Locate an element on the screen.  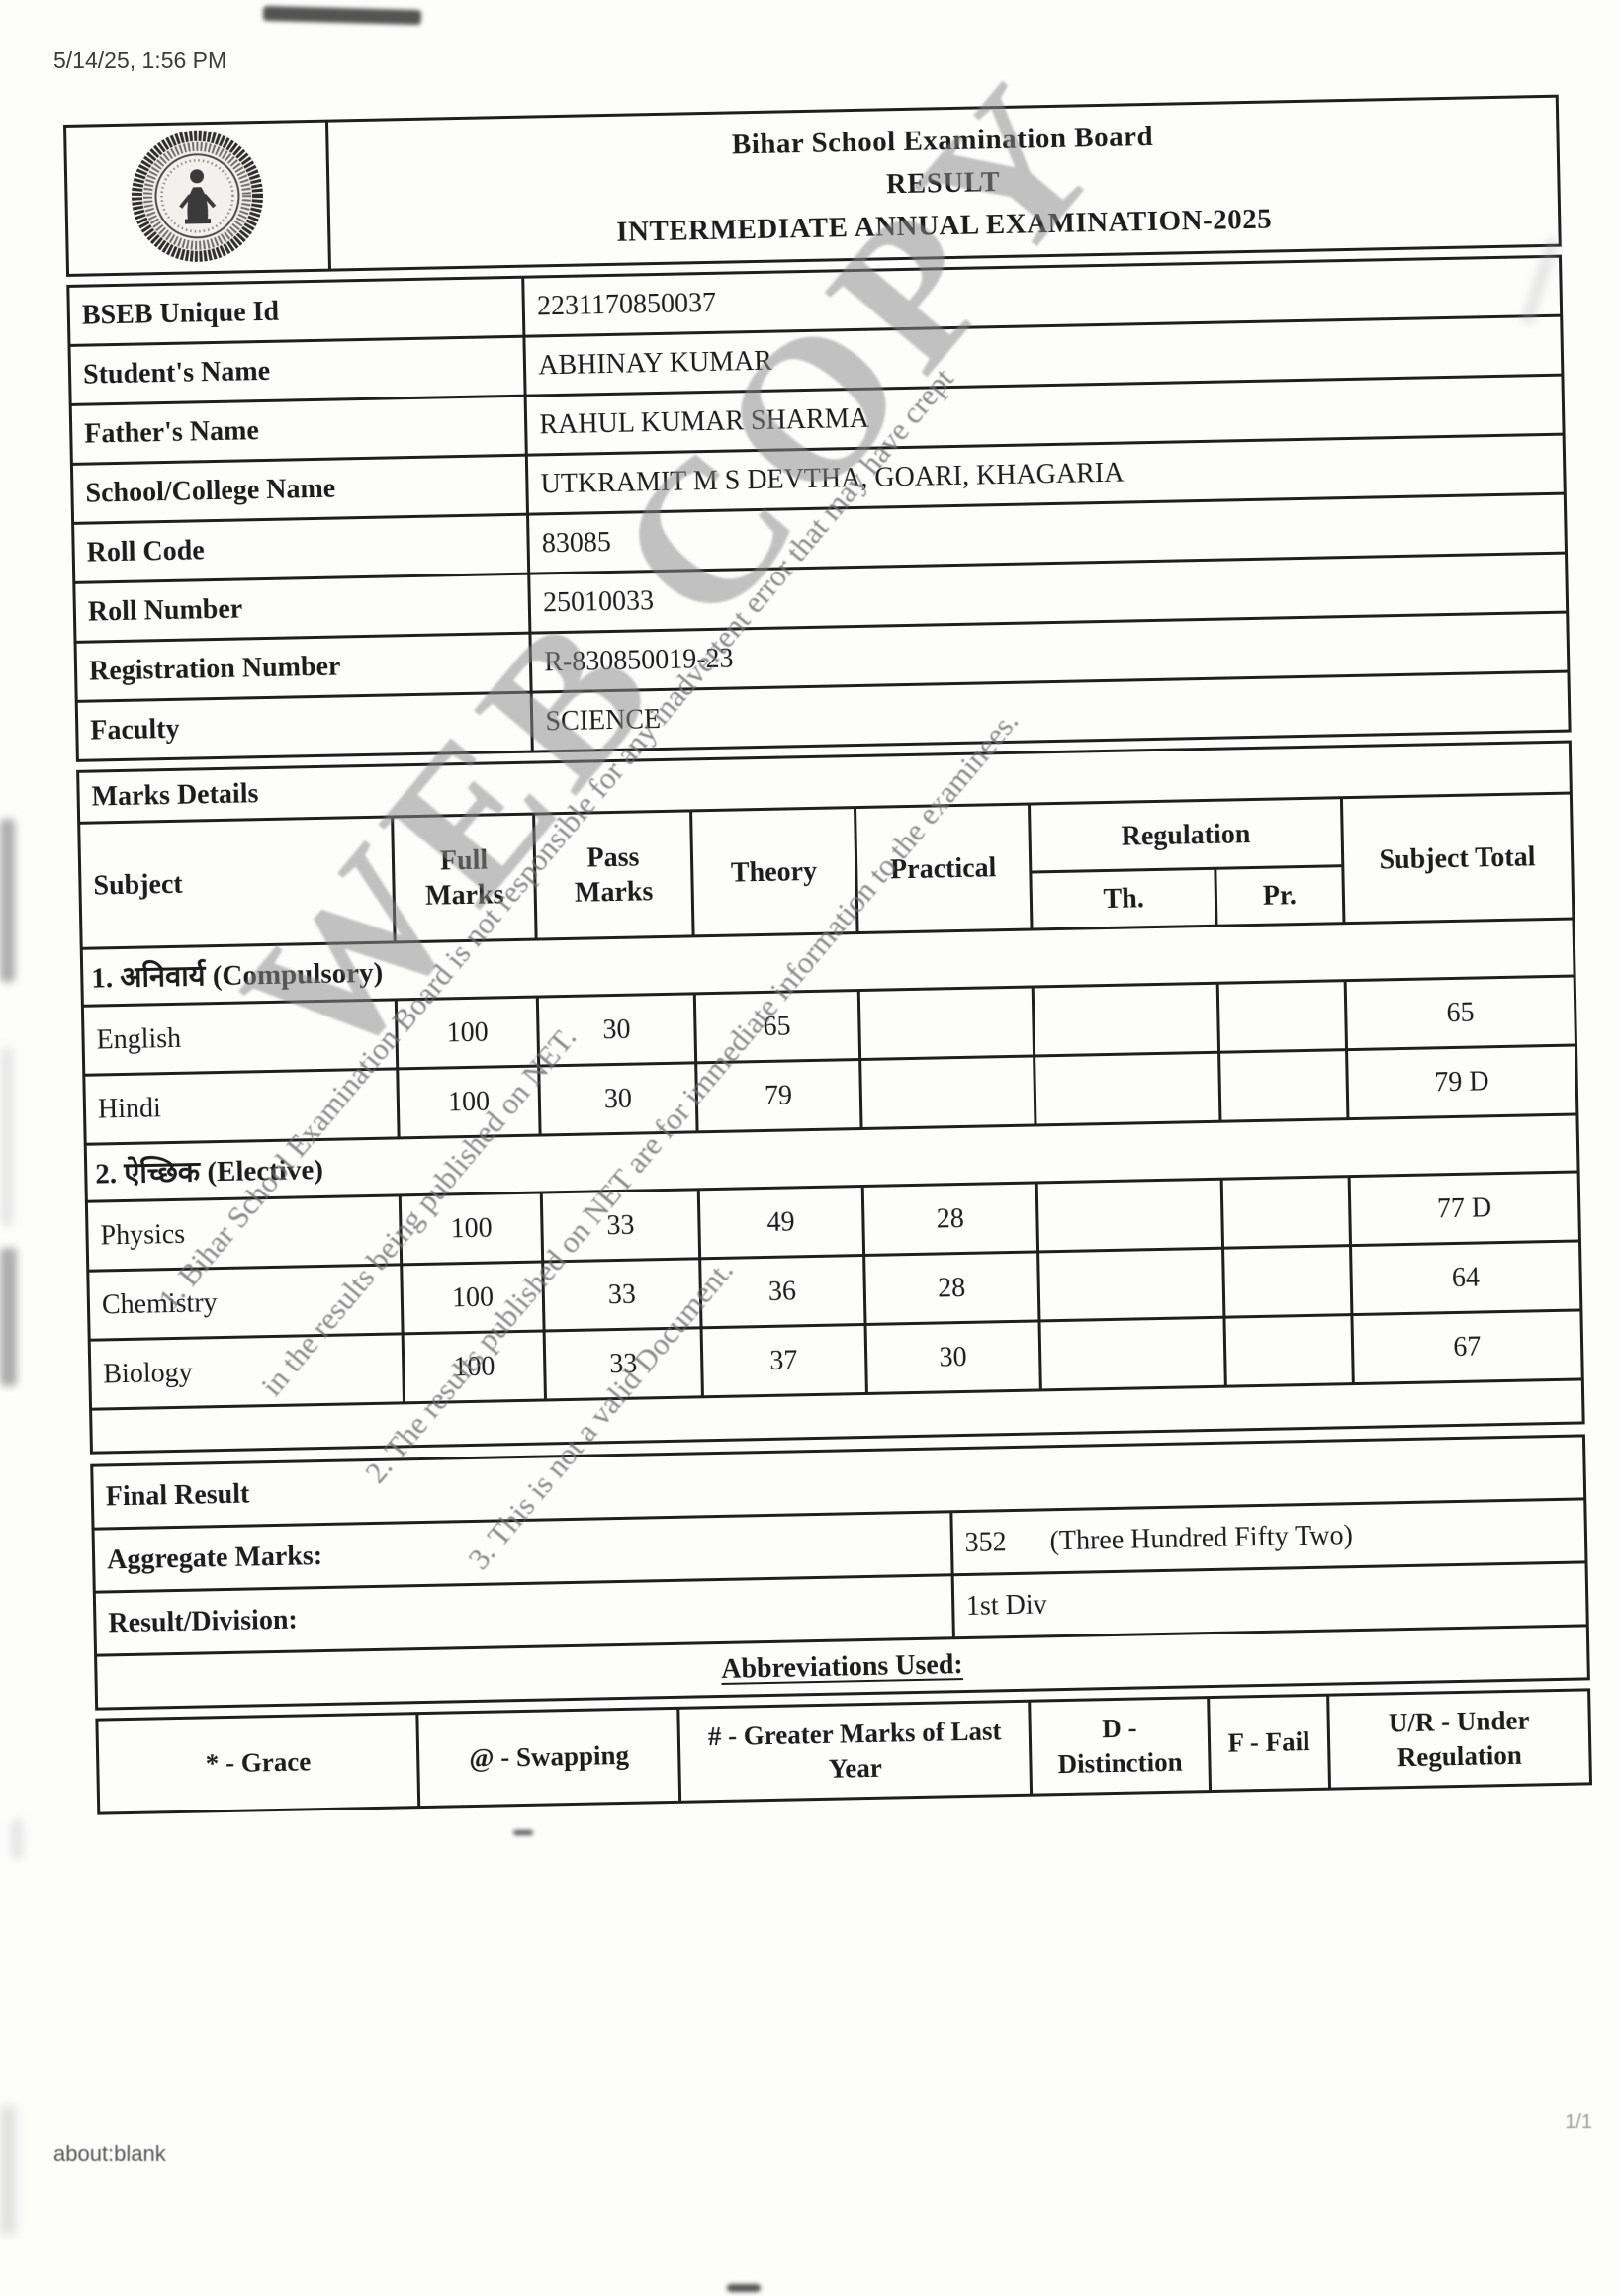
abbreviation-item: F - Fail is located at coordinates (1269, 1744).